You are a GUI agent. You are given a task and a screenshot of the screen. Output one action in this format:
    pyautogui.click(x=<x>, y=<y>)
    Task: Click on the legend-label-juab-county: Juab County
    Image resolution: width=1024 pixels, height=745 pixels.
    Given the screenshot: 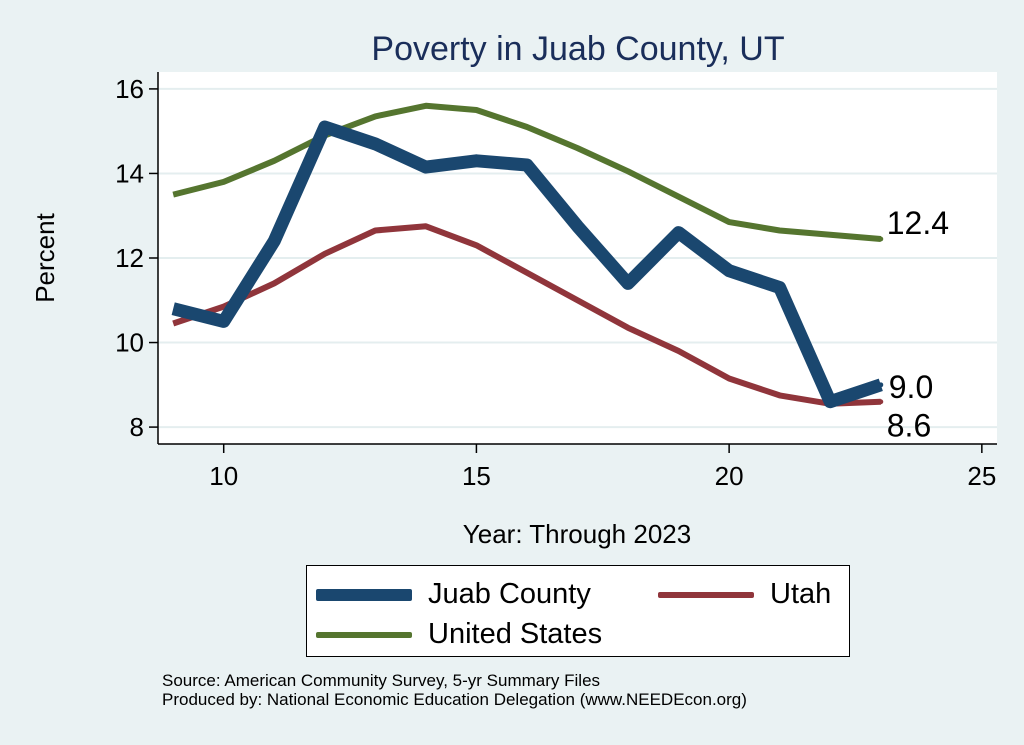 What is the action you would take?
    pyautogui.click(x=509, y=594)
    